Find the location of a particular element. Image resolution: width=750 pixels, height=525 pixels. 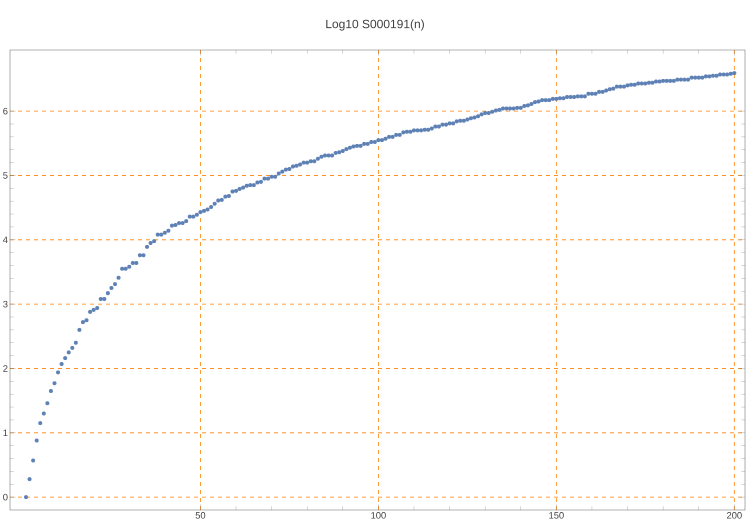

y-tick-label: 3 is located at coordinates (5, 304).